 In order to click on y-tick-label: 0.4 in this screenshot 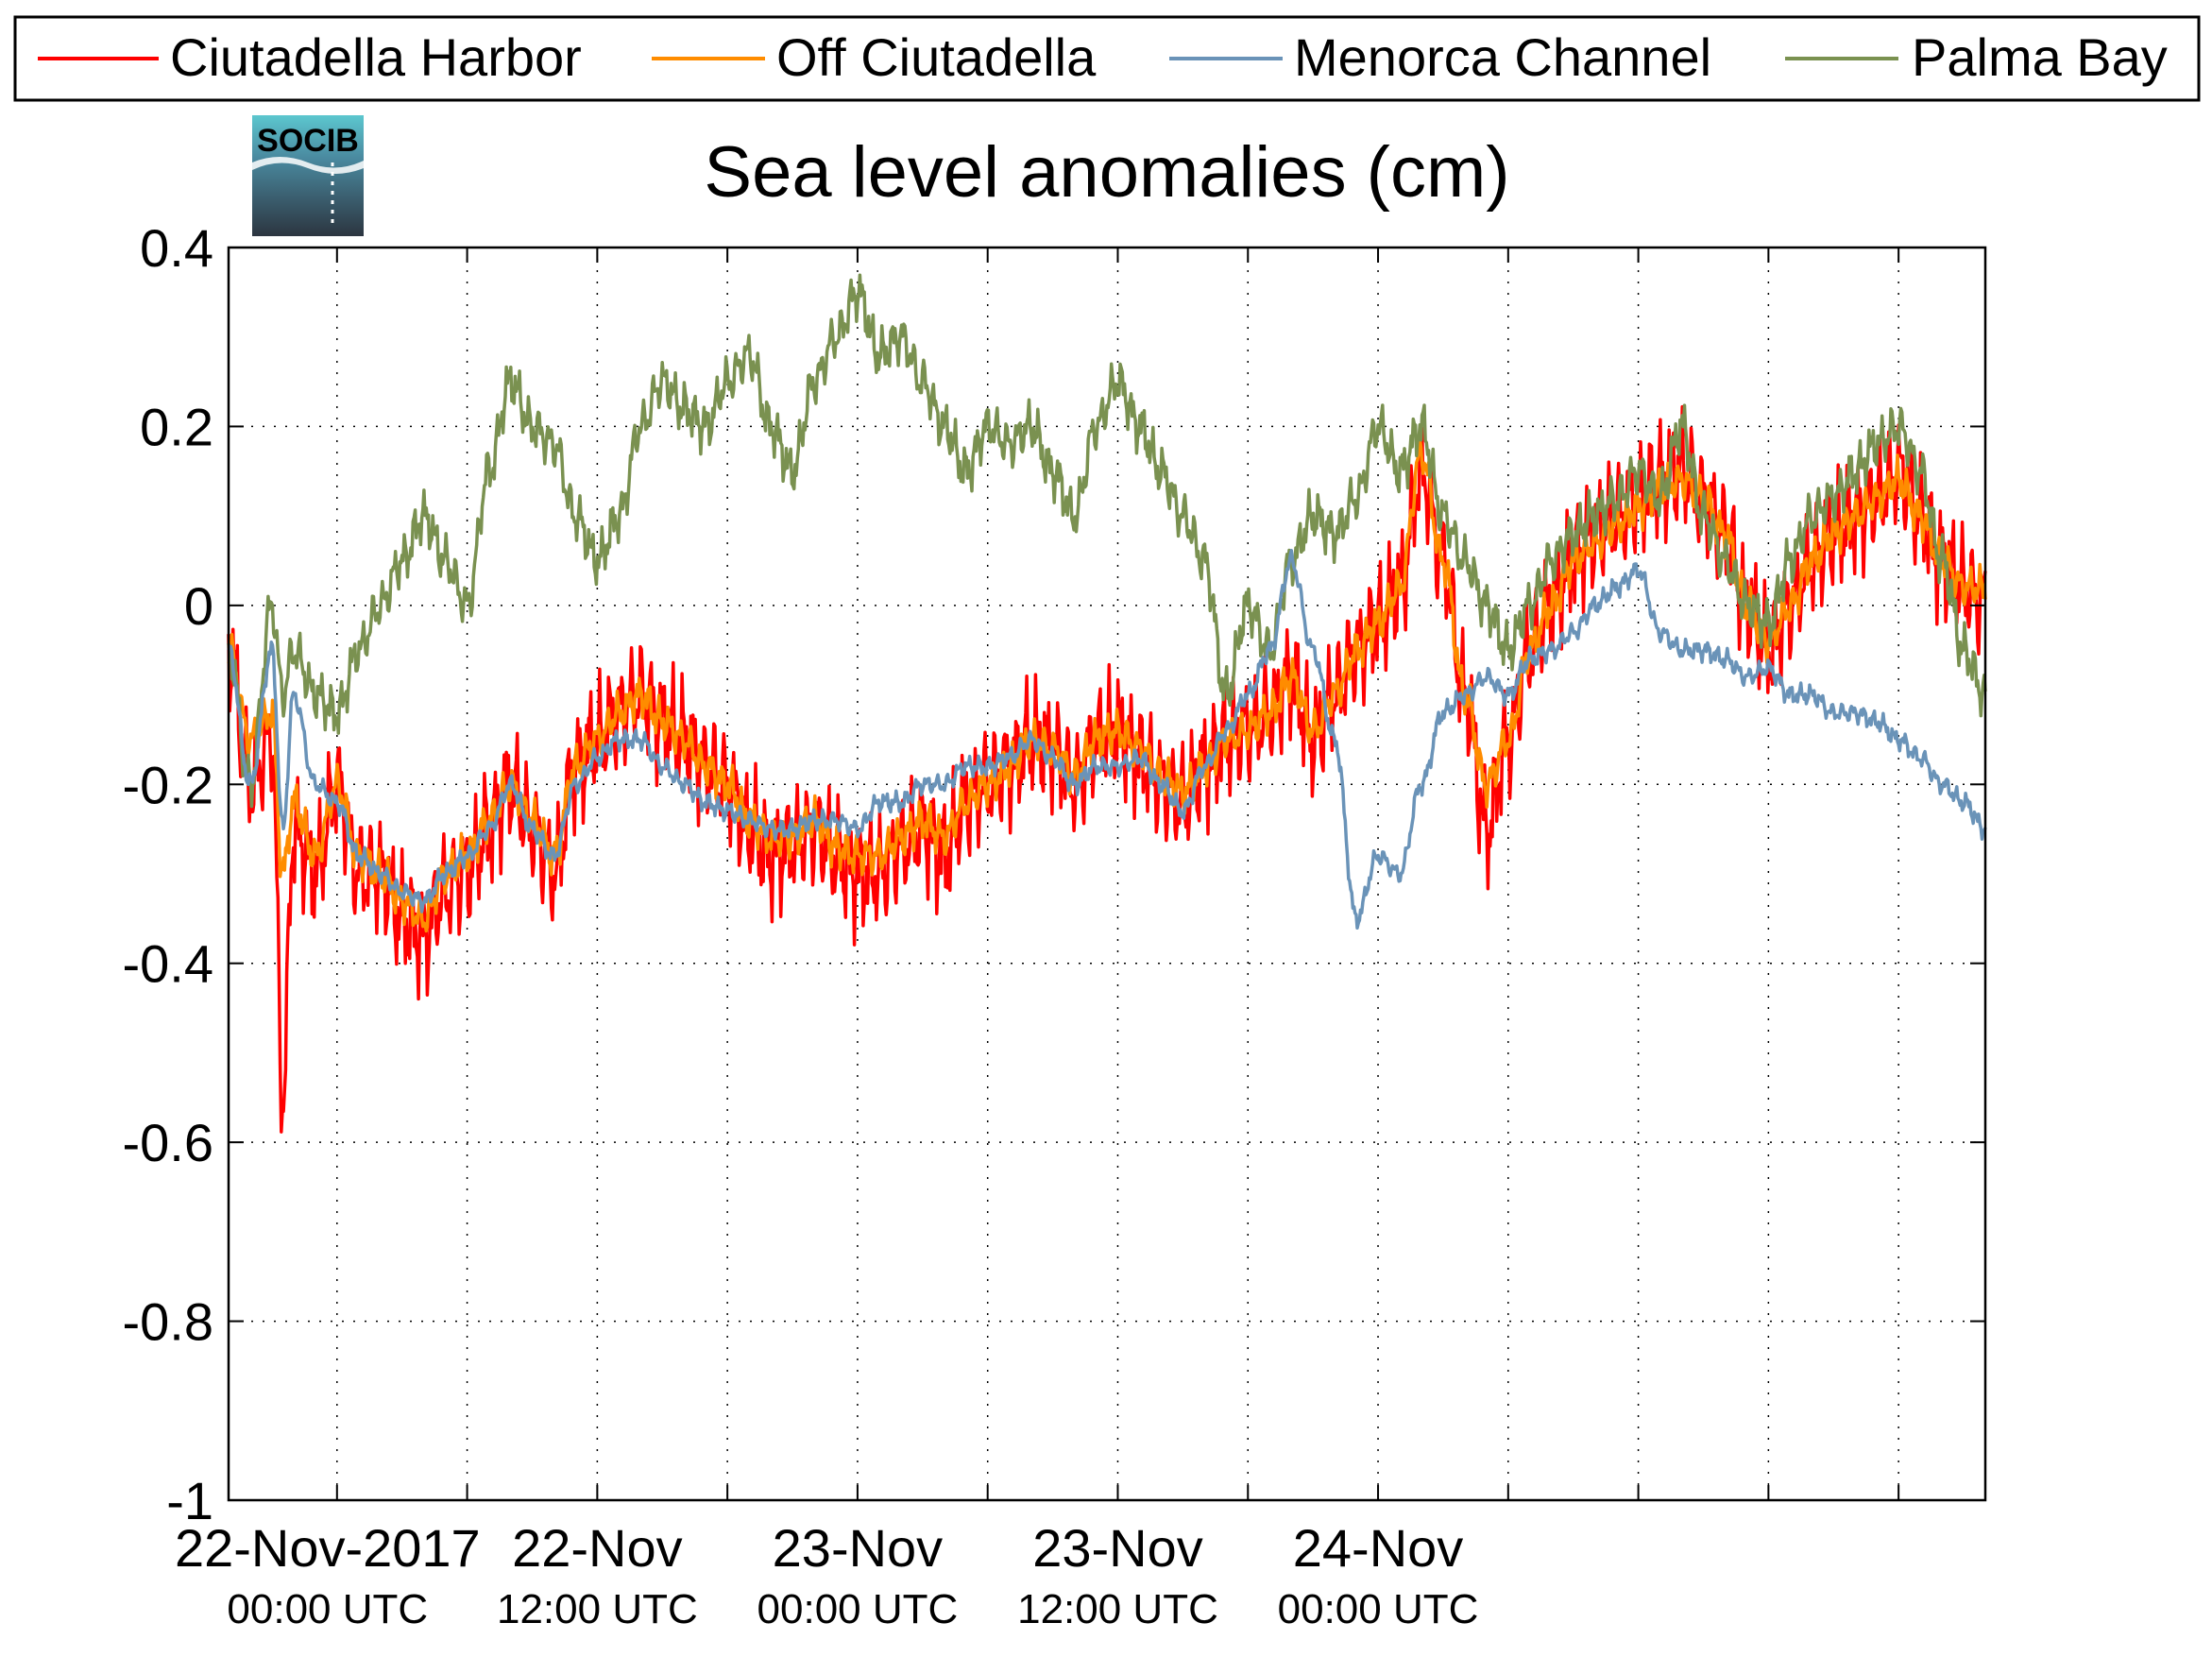, I will do `click(176, 248)`.